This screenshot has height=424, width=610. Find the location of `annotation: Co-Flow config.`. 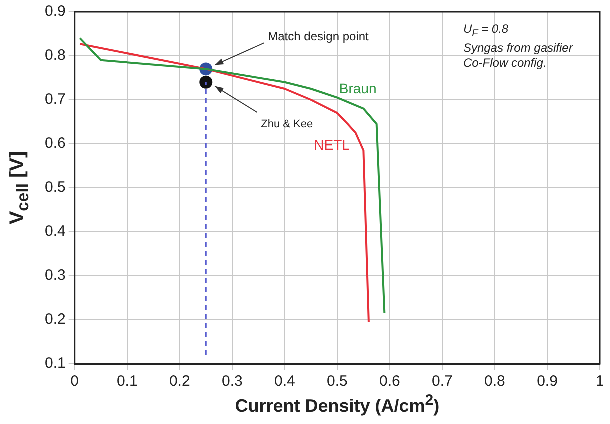

annotation: Co-Flow config. is located at coordinates (505, 64).